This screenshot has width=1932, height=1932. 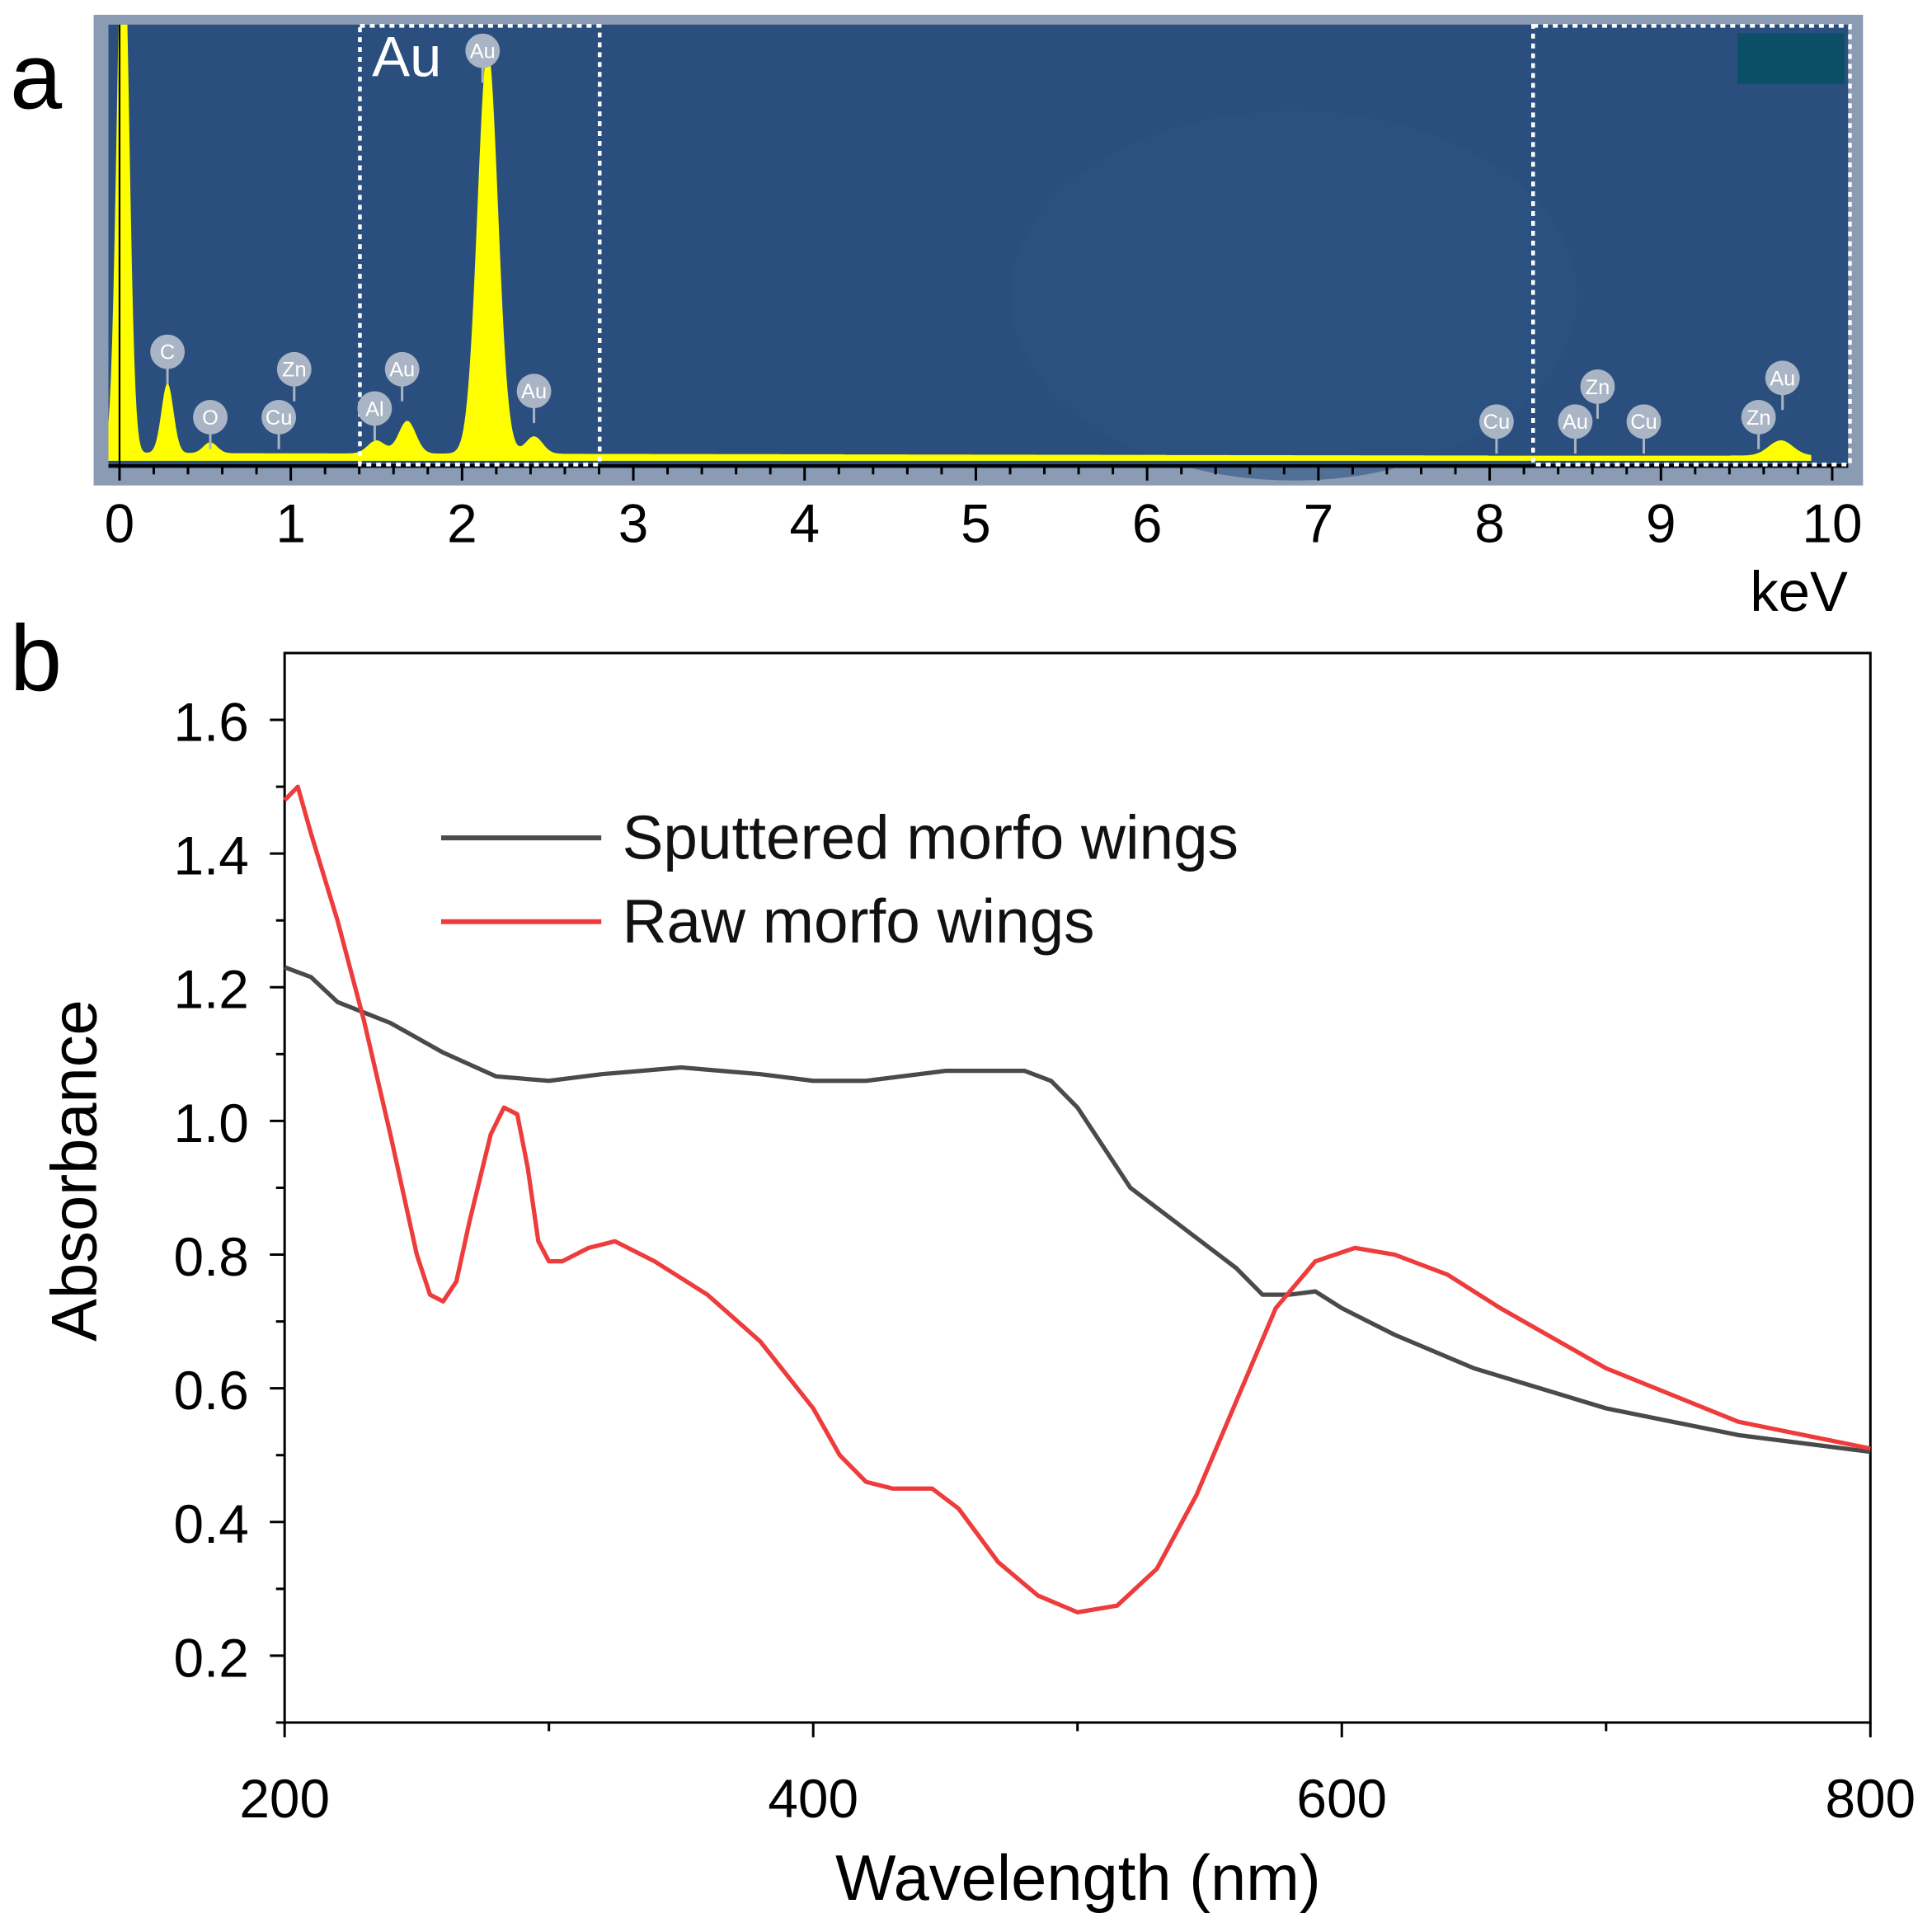 What do you see at coordinates (210, 855) in the screenshot?
I see `y-tick-label: 1.4` at bounding box center [210, 855].